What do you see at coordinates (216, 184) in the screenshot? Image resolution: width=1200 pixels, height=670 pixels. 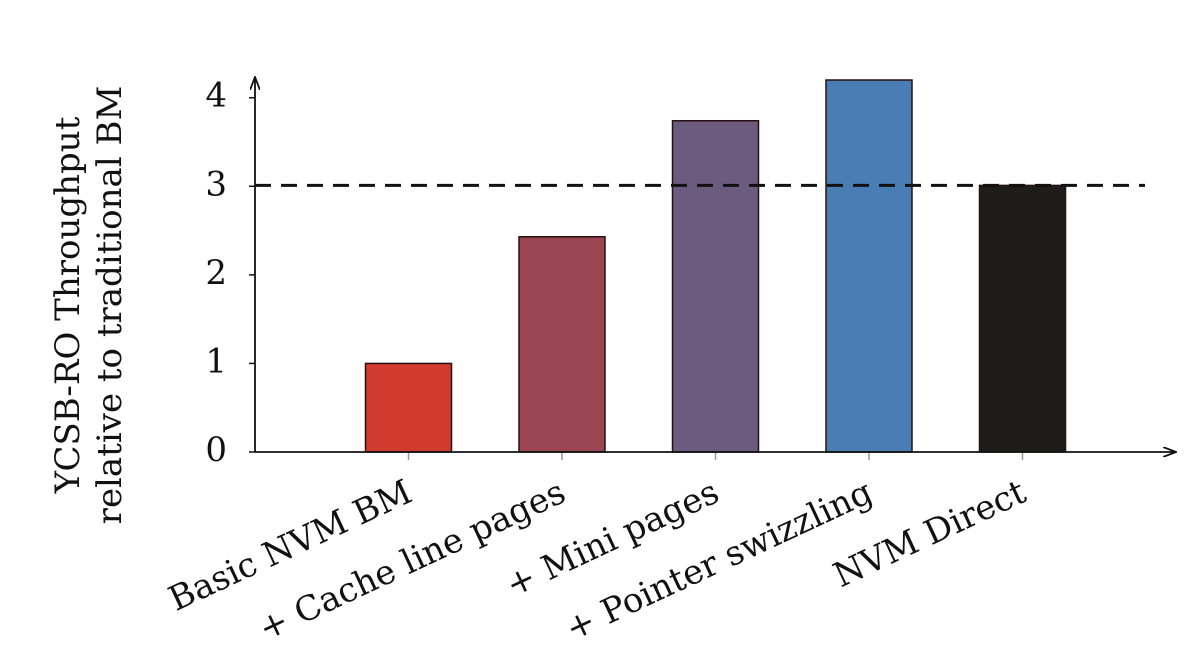 I see `y-tick-label: 3` at bounding box center [216, 184].